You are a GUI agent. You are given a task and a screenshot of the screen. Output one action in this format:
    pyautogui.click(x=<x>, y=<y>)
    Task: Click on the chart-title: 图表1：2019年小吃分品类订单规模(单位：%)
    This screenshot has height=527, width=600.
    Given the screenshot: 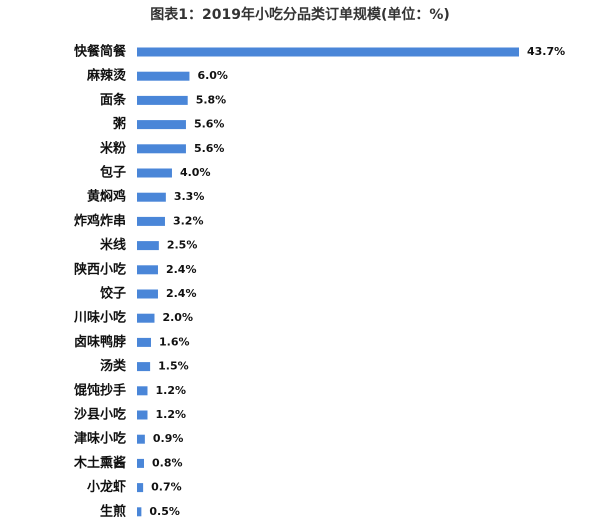 What is the action you would take?
    pyautogui.click(x=300, y=14)
    